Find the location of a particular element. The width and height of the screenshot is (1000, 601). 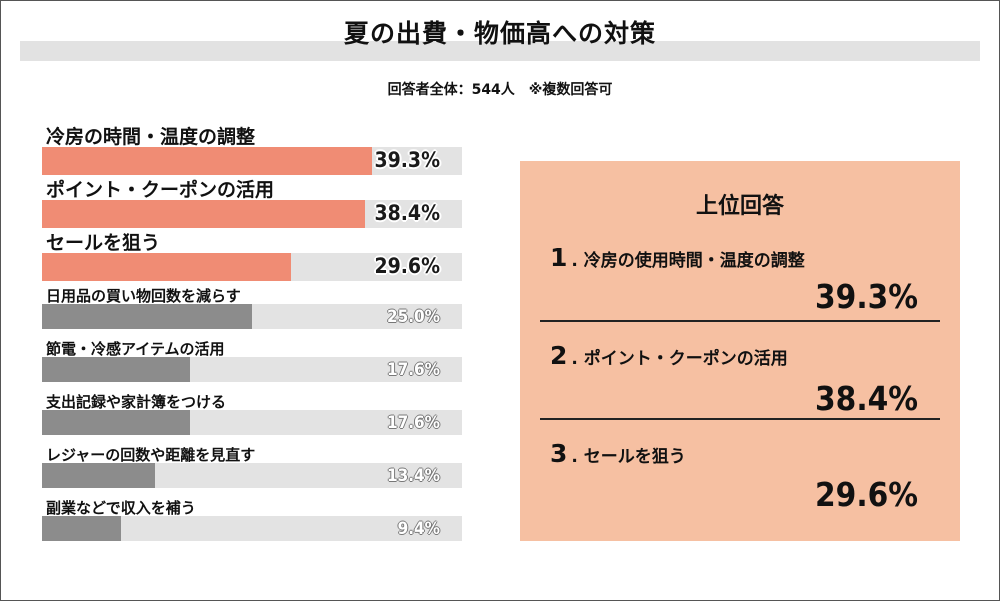

rank-2-value: 38.4% is located at coordinates (866, 398).